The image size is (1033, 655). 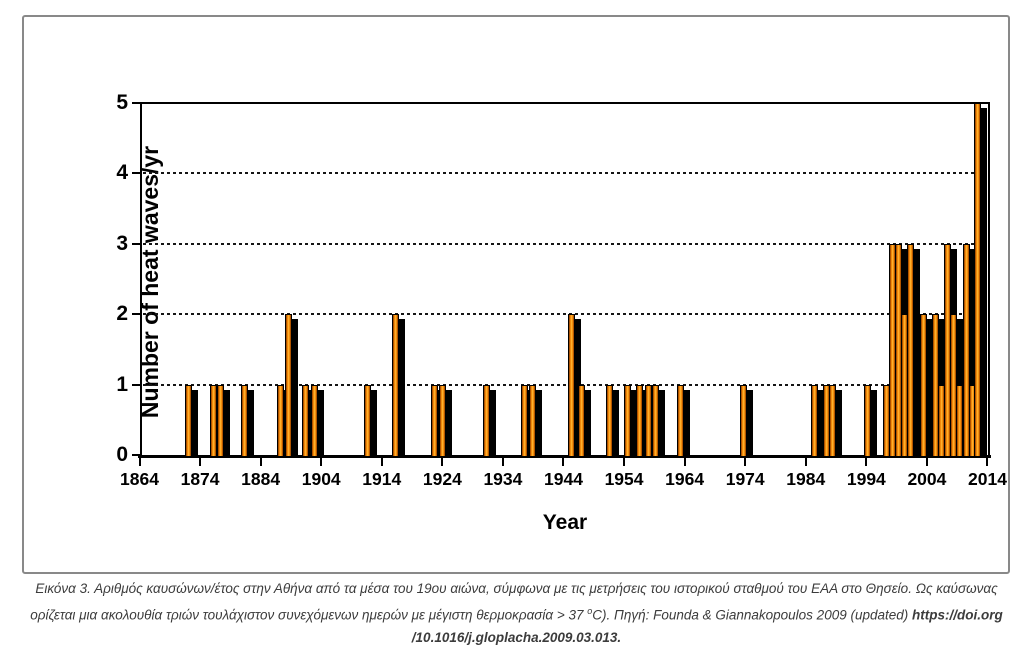 What do you see at coordinates (745, 479) in the screenshot?
I see `x-tick-label-1974: 1974` at bounding box center [745, 479].